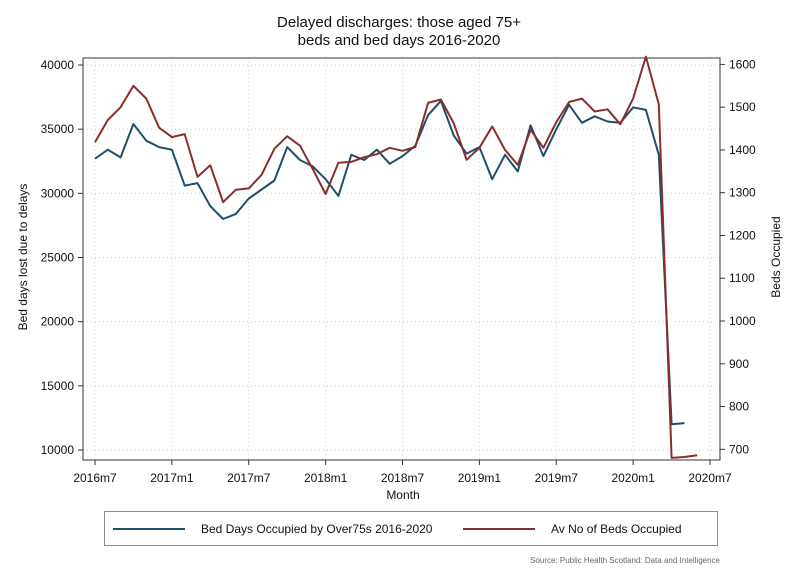  I want to click on y-right-tick-label: 1200, so click(742, 235).